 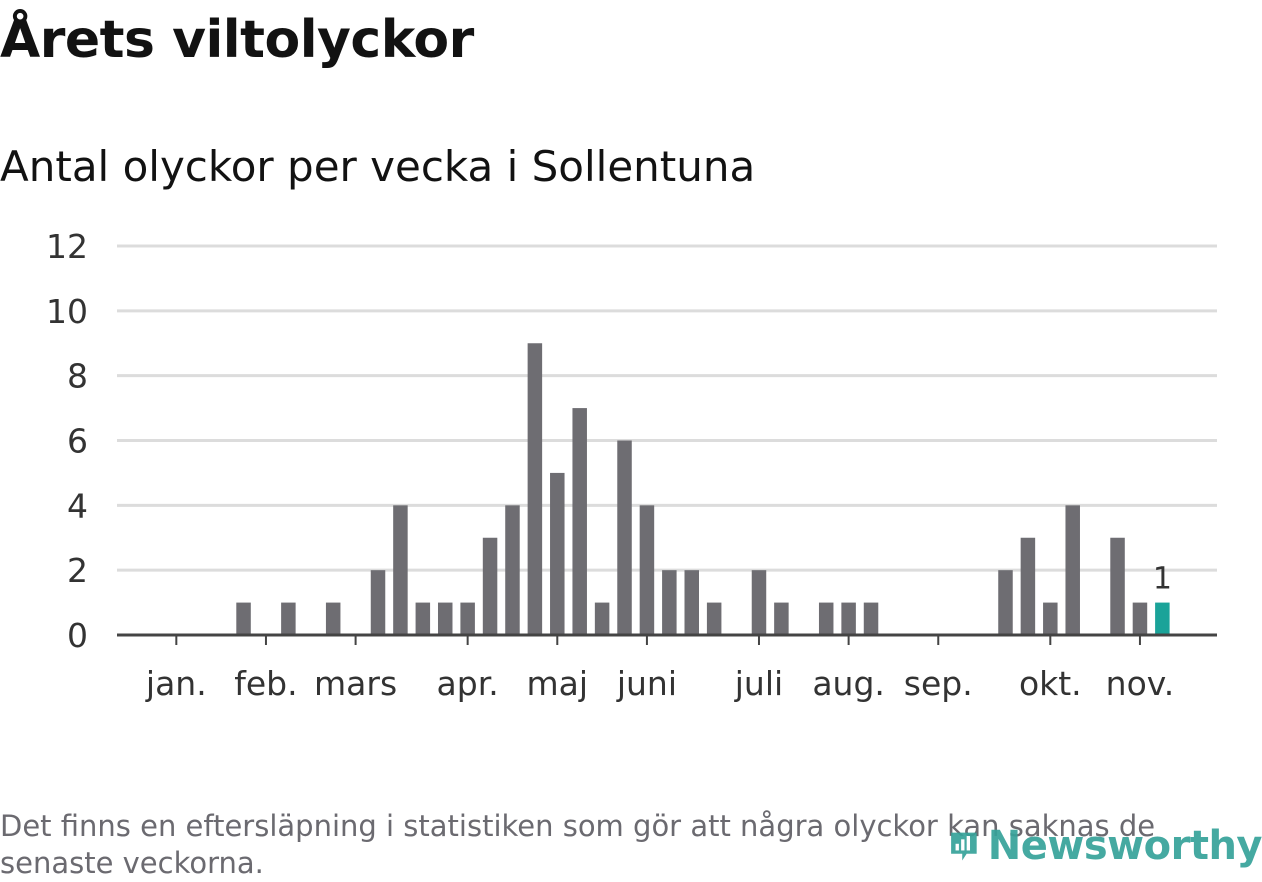 I want to click on data-label-current-week: 1, so click(x=1162, y=579).